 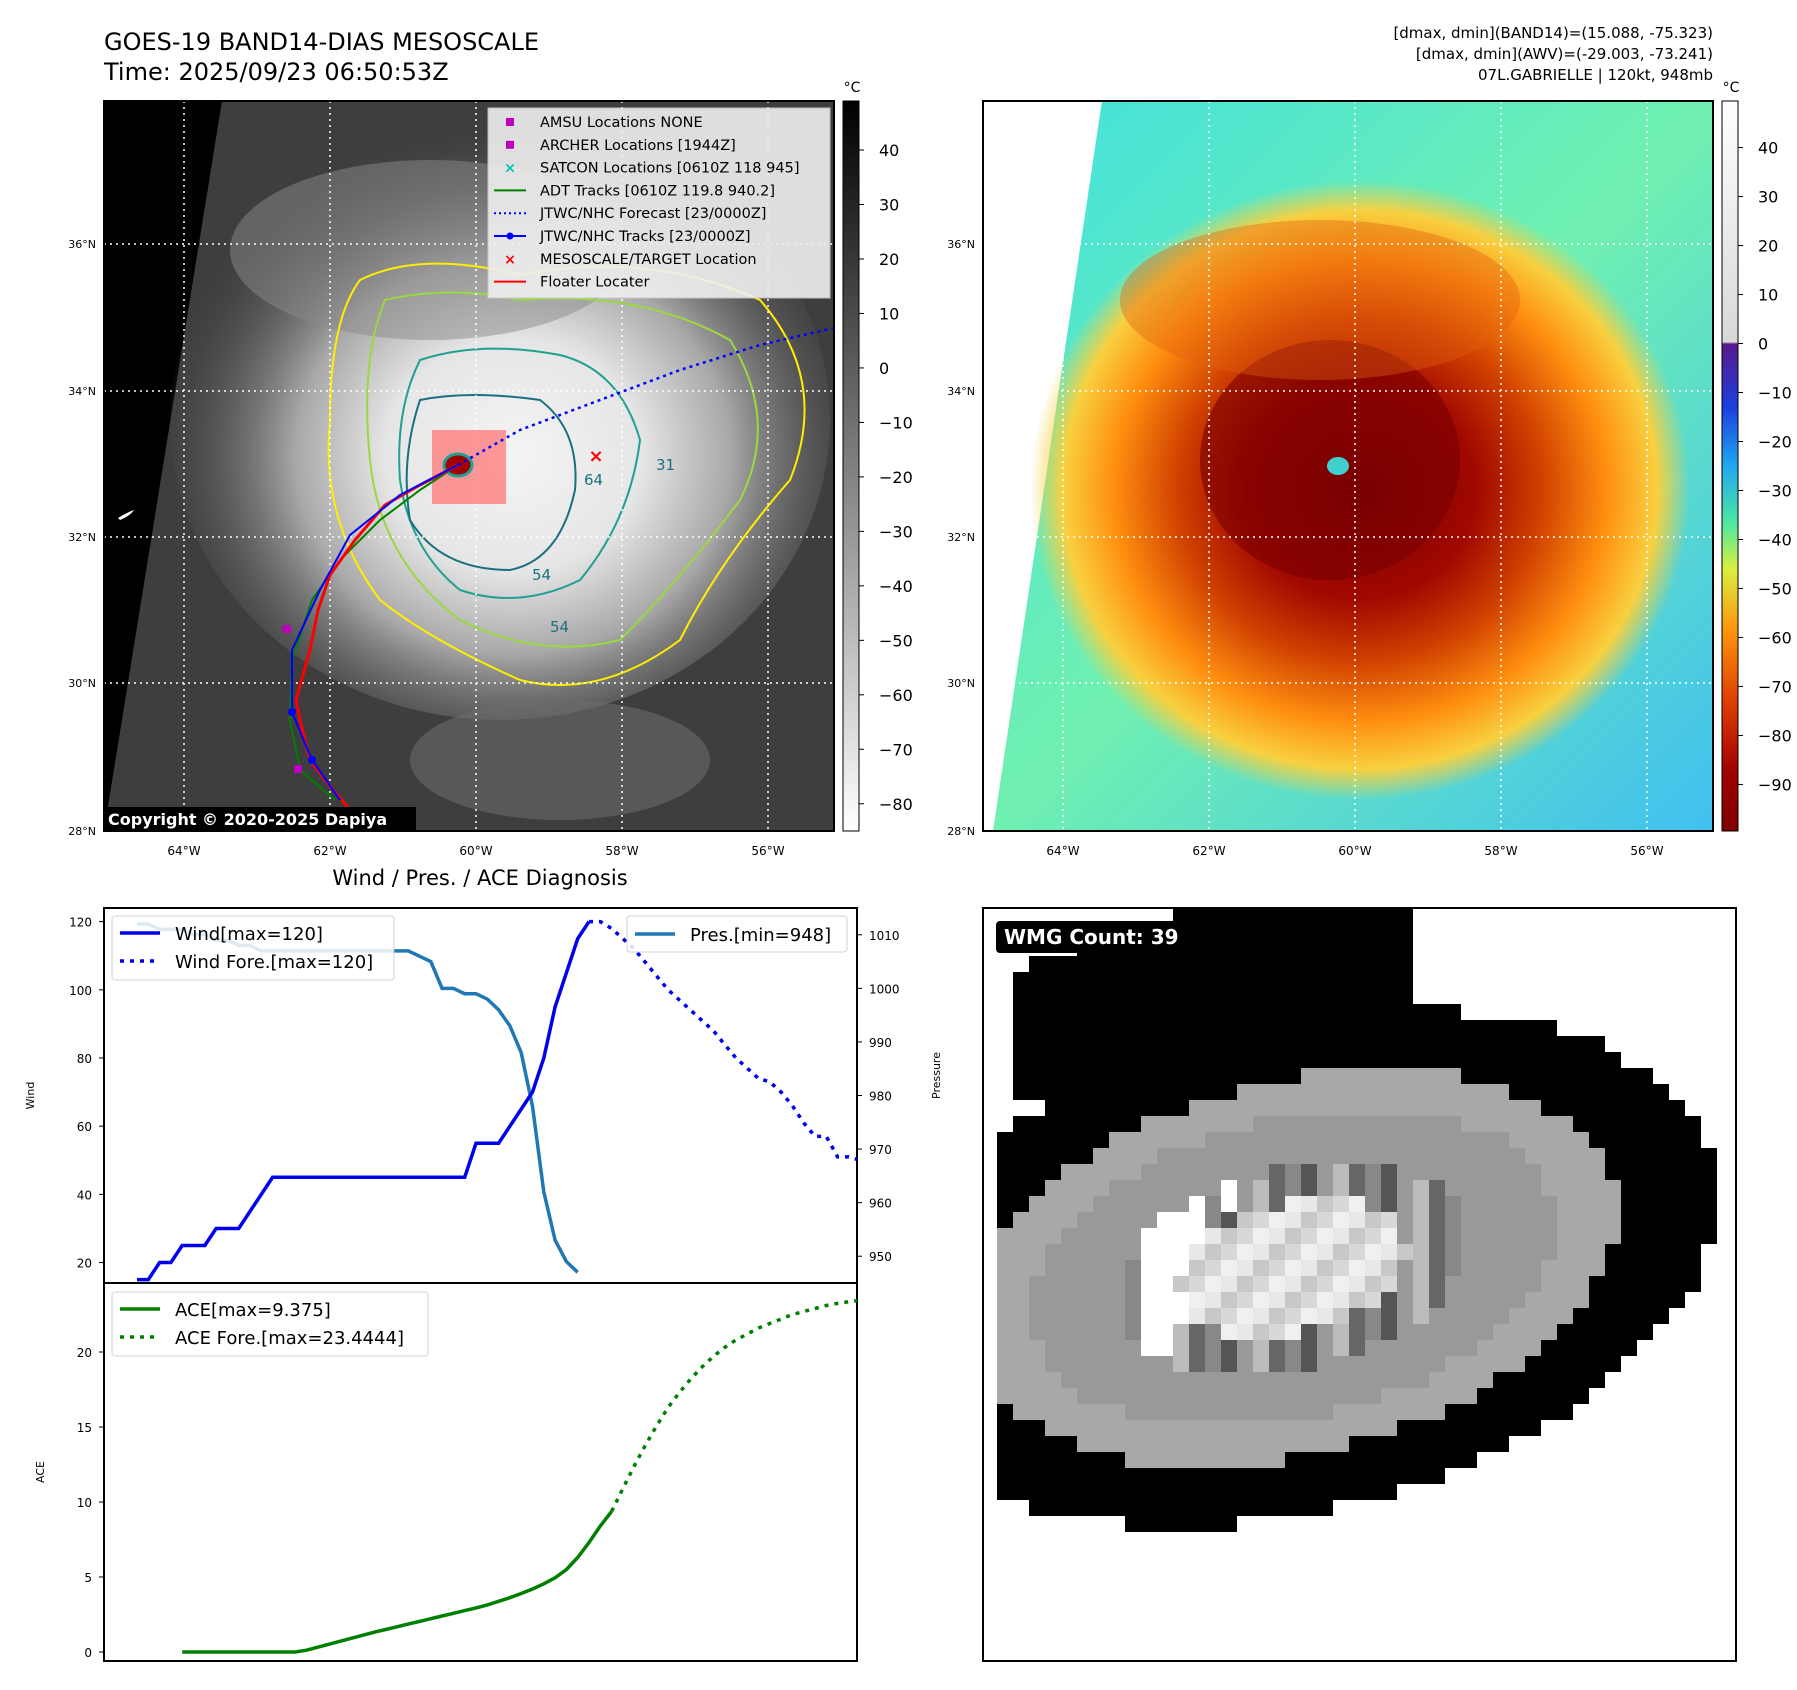 I want to click on legend-label: Wind[max=120], so click(x=249, y=934).